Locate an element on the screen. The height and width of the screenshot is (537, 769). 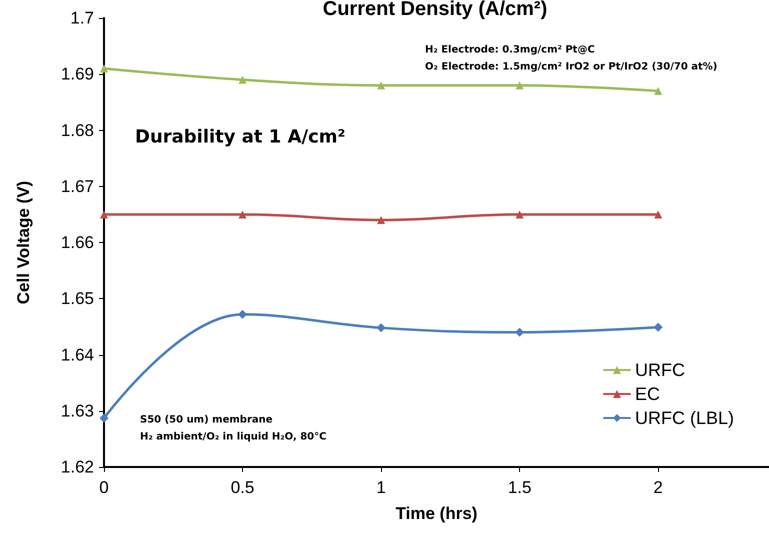
y-tick-label: 1.7 is located at coordinates (82, 18).